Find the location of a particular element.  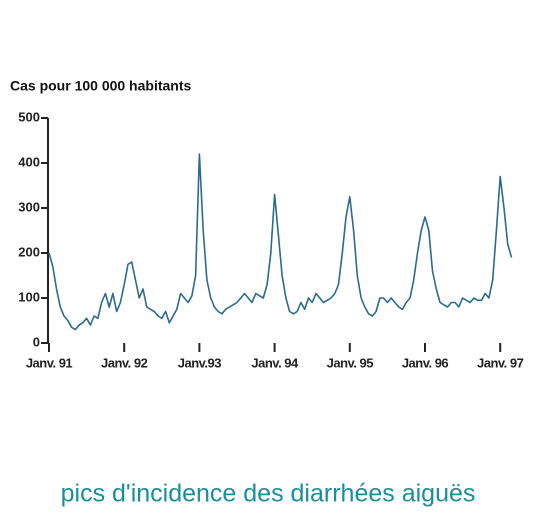

y-tick-label: 100 is located at coordinates (29, 296).